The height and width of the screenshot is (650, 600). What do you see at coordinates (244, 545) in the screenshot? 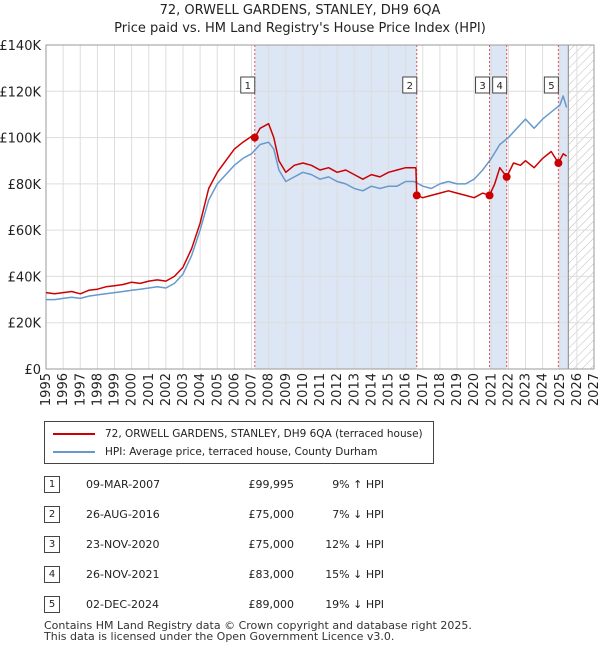
I see `sale-row: 3 23-NOV-2020 £75,000 12% ↓ HPI` at bounding box center [244, 545].